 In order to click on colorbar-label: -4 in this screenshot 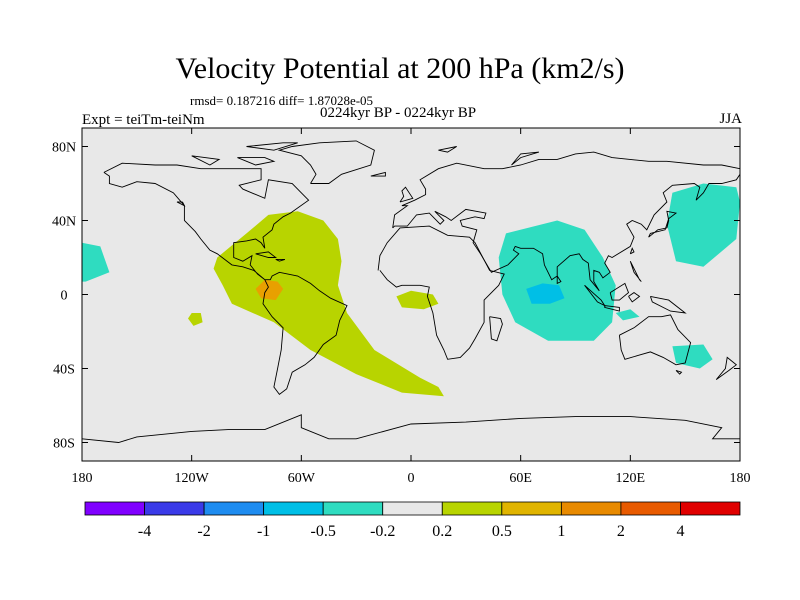, I will do `click(144, 531)`.